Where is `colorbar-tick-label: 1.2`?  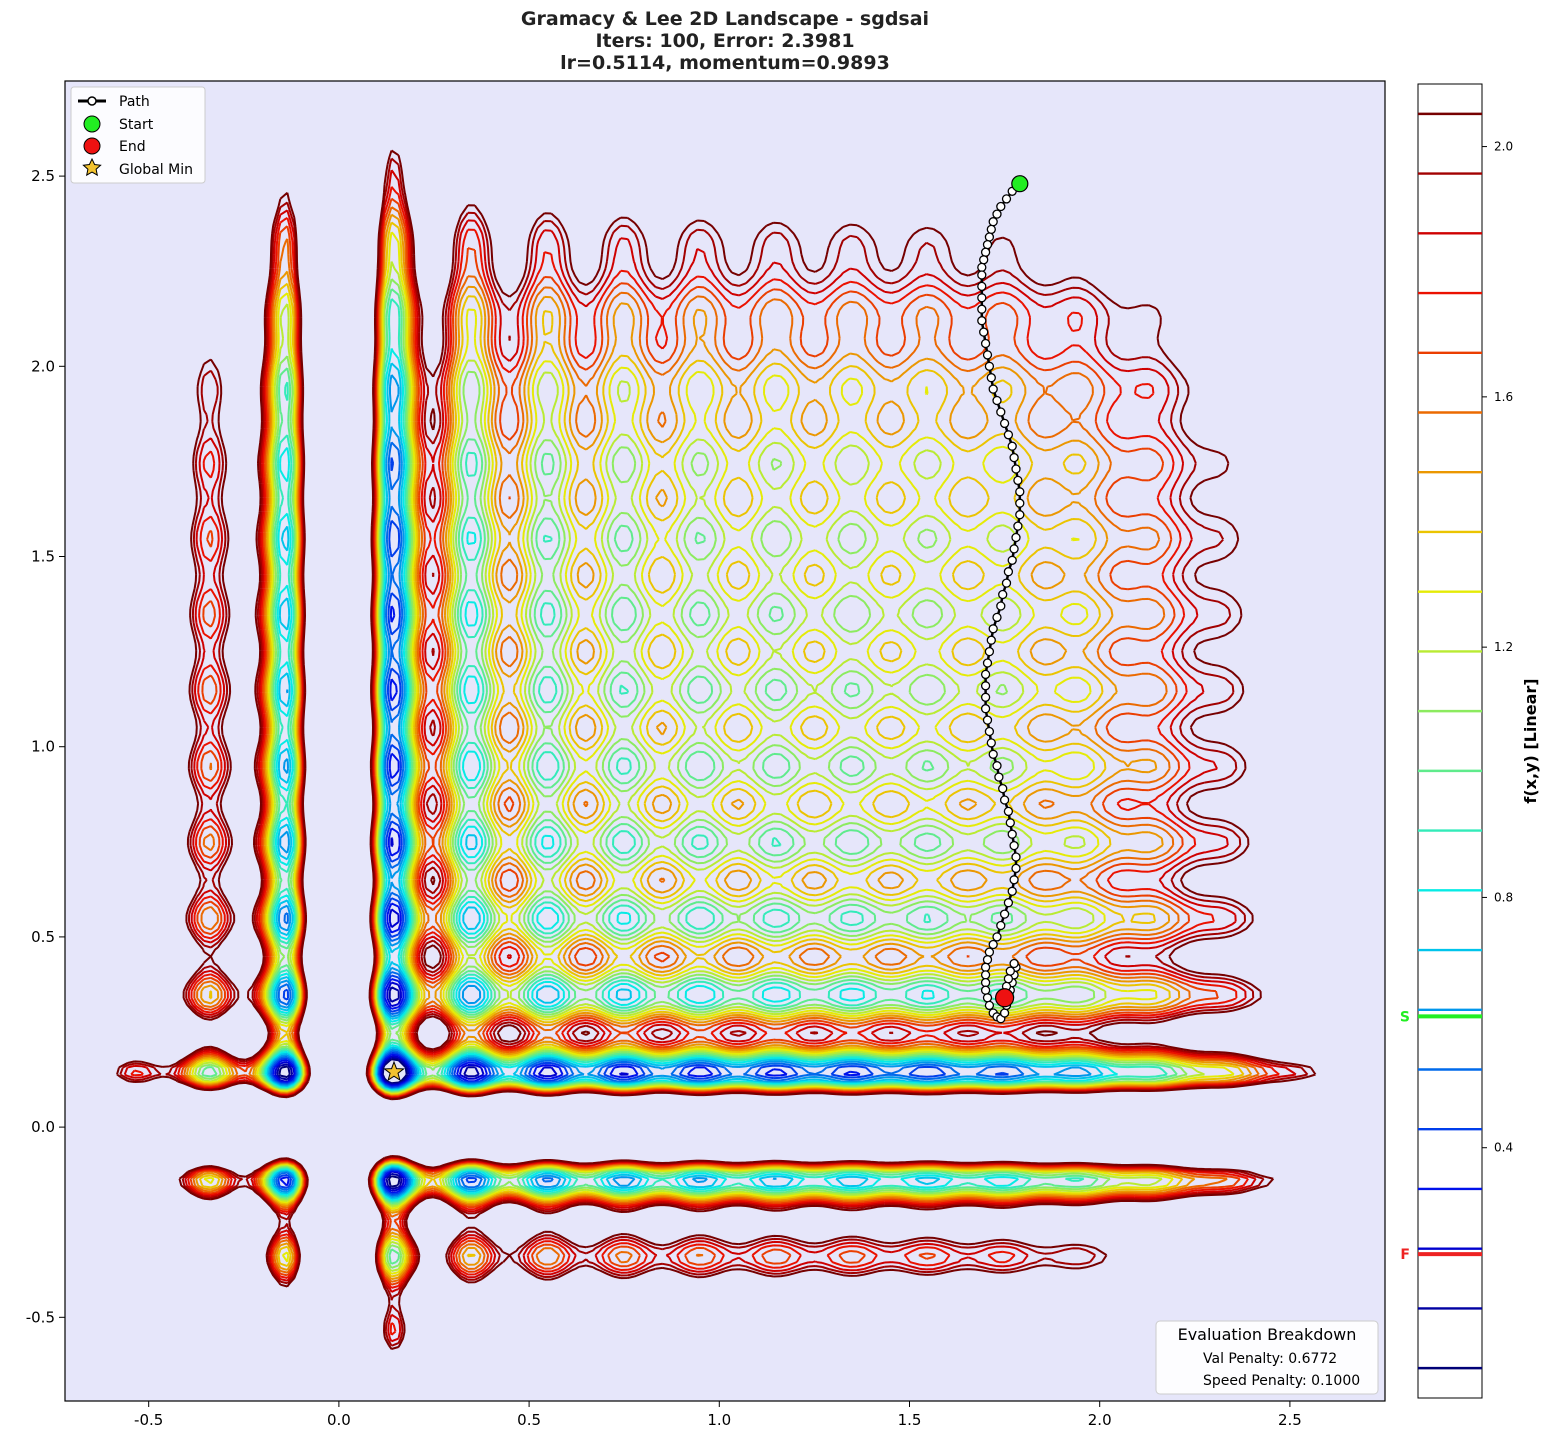
colorbar-tick-label: 1.2 is located at coordinates (1503, 647).